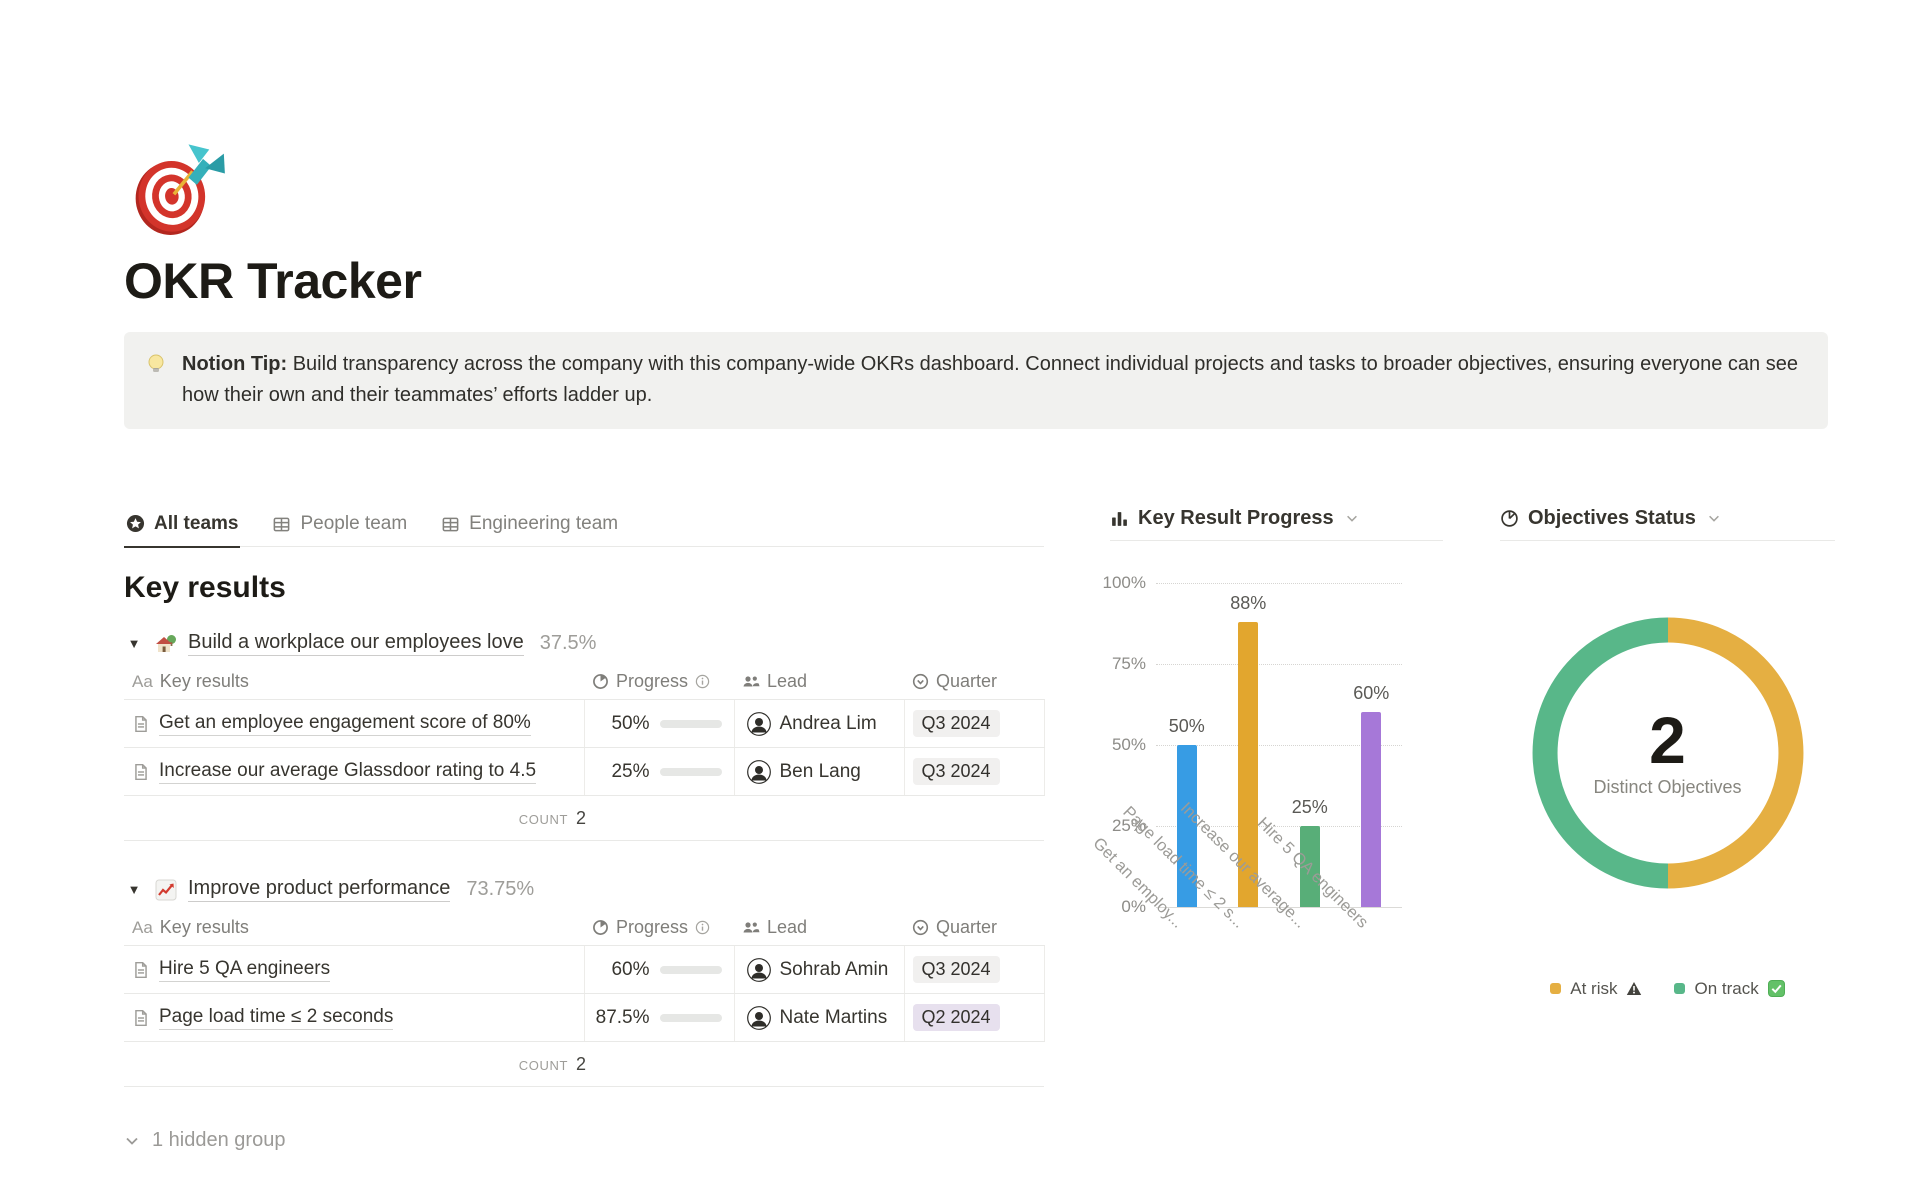  I want to click on house-with-garden-icon, so click(166, 643).